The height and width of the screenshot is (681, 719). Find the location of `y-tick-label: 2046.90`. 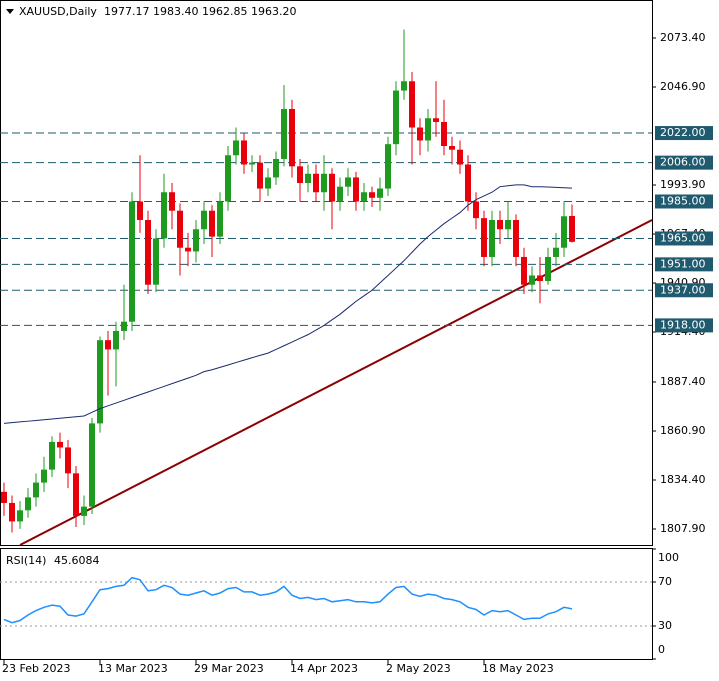

y-tick-label: 2046.90 is located at coordinates (683, 86).